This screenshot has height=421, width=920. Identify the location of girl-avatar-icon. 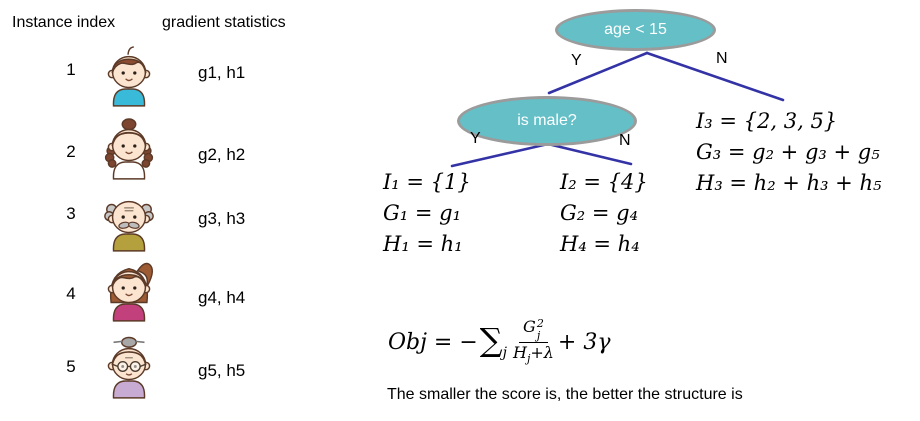
(129, 149).